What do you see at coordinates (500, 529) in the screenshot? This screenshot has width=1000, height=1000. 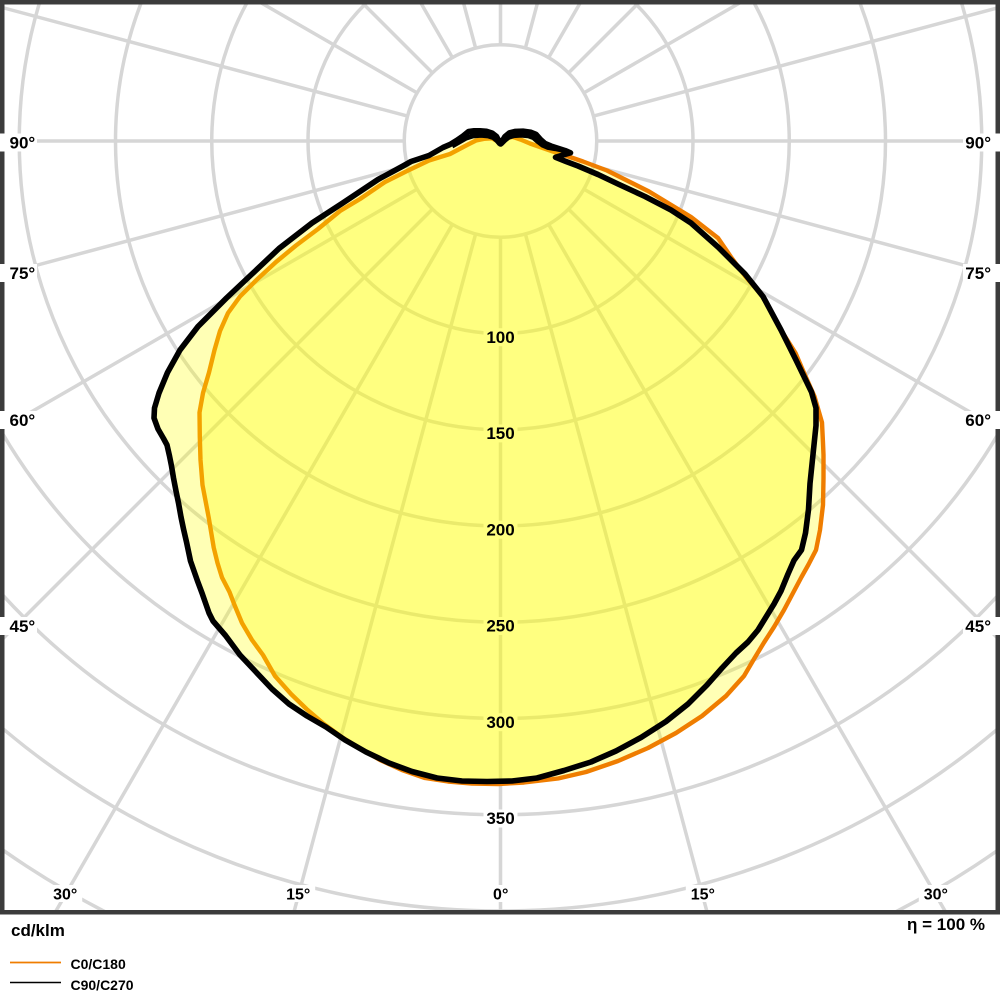 I see `svg-text: 200` at bounding box center [500, 529].